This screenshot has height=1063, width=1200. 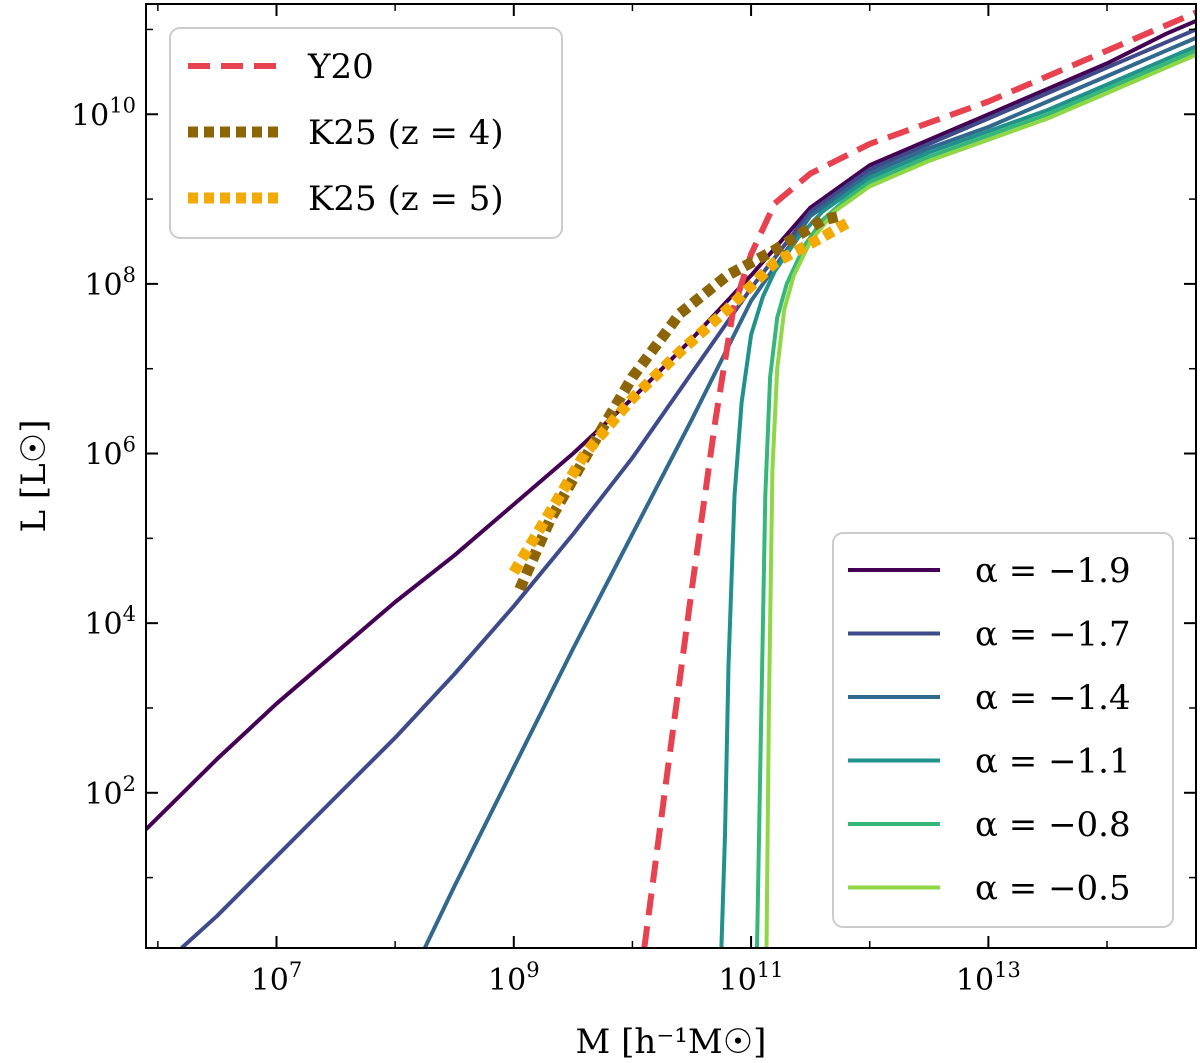 I want to click on legend-label-alpha-0-8: α = −0.8, so click(x=1053, y=825).